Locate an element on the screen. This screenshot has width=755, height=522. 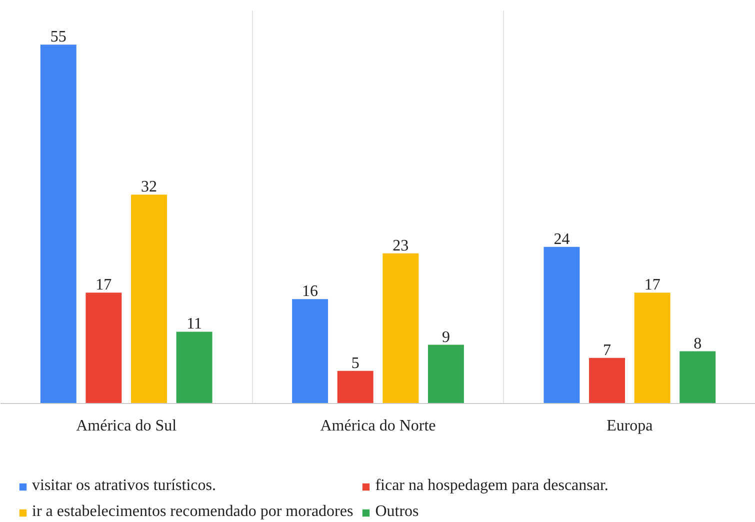
x-tick-label: América do Norte is located at coordinates (378, 426).